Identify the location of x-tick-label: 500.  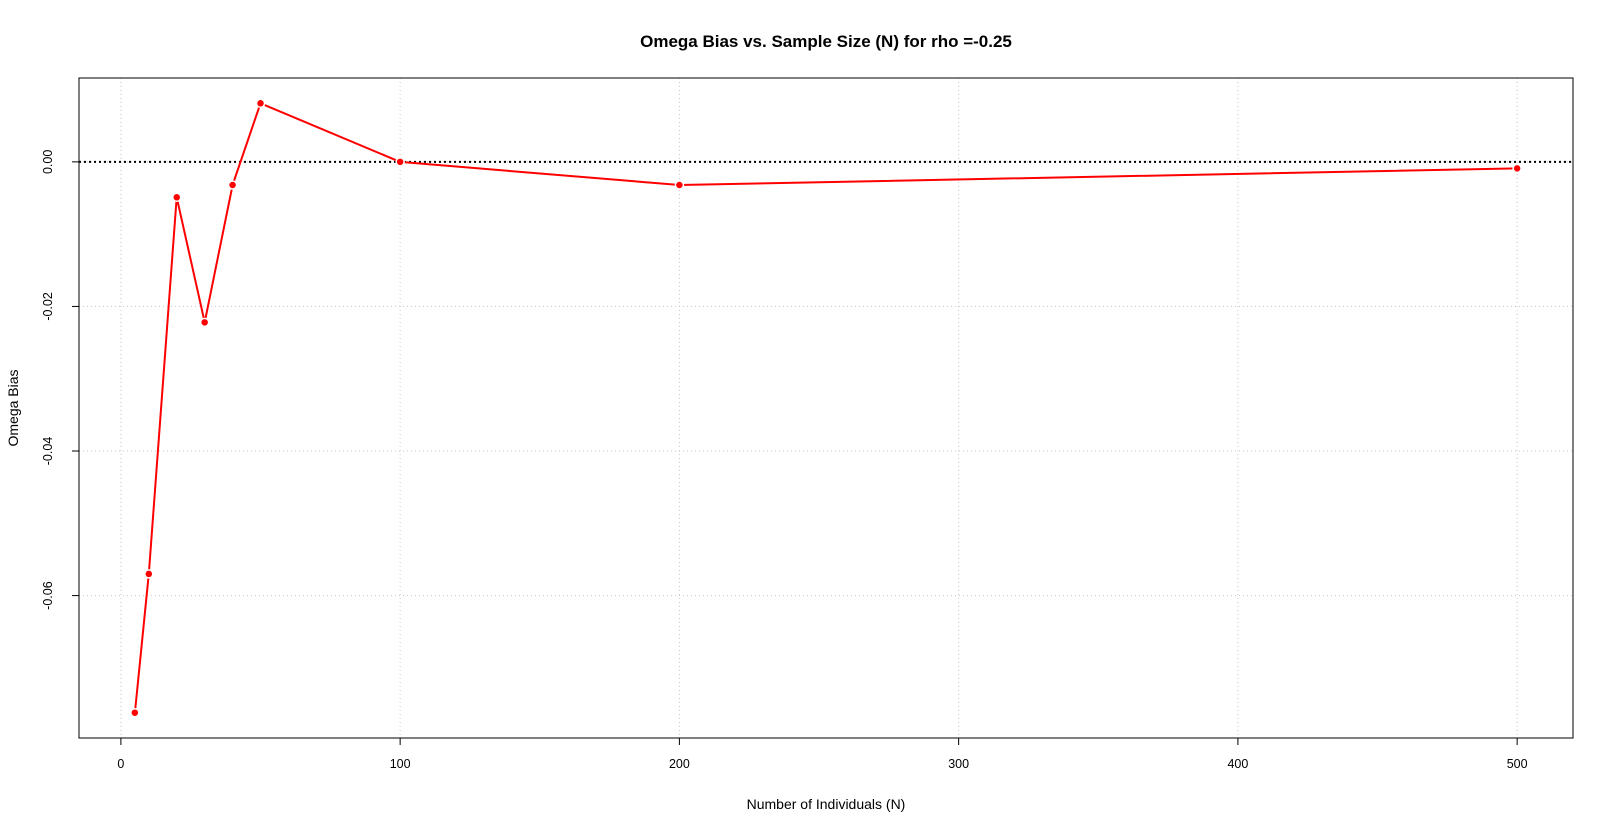
(1517, 764).